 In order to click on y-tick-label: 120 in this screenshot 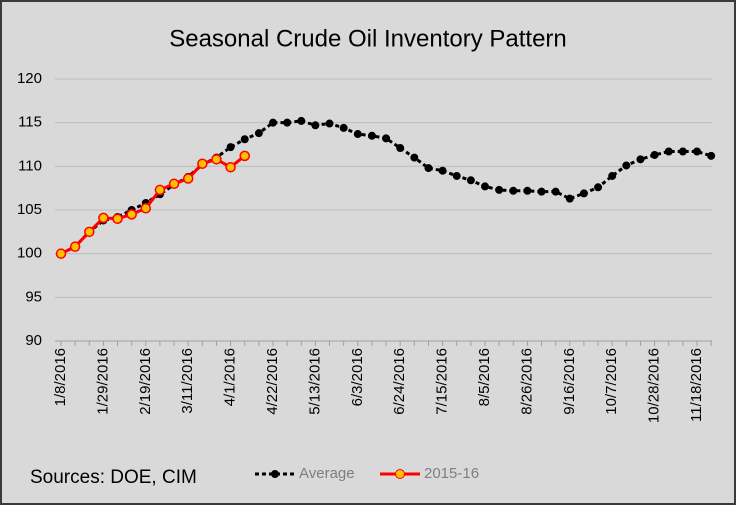, I will do `click(29, 78)`.